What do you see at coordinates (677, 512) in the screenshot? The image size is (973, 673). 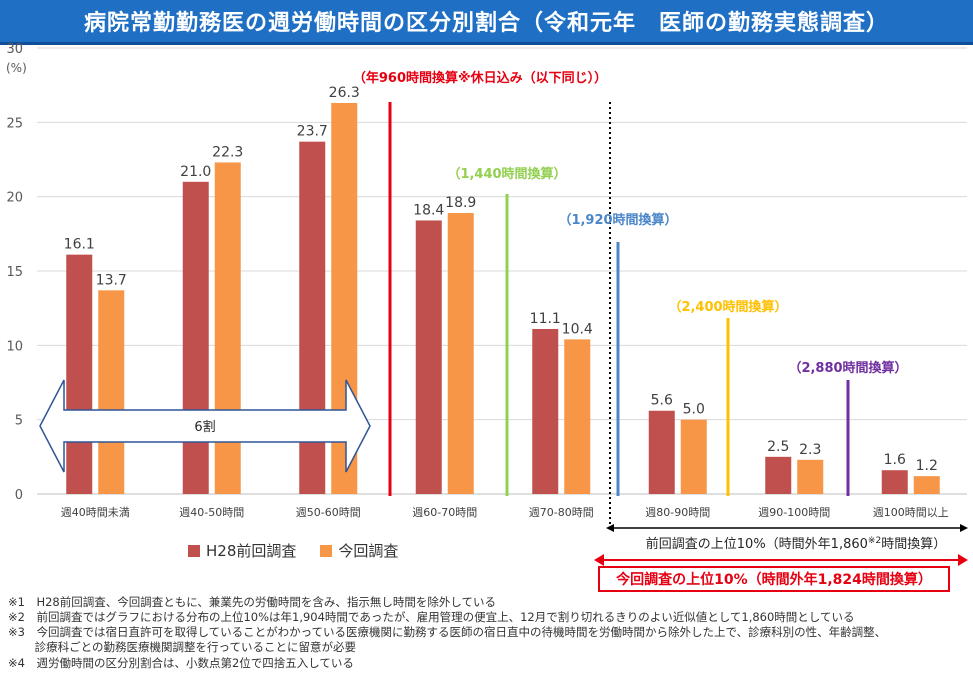 I see `x-tick-label: 週80-90時間` at bounding box center [677, 512].